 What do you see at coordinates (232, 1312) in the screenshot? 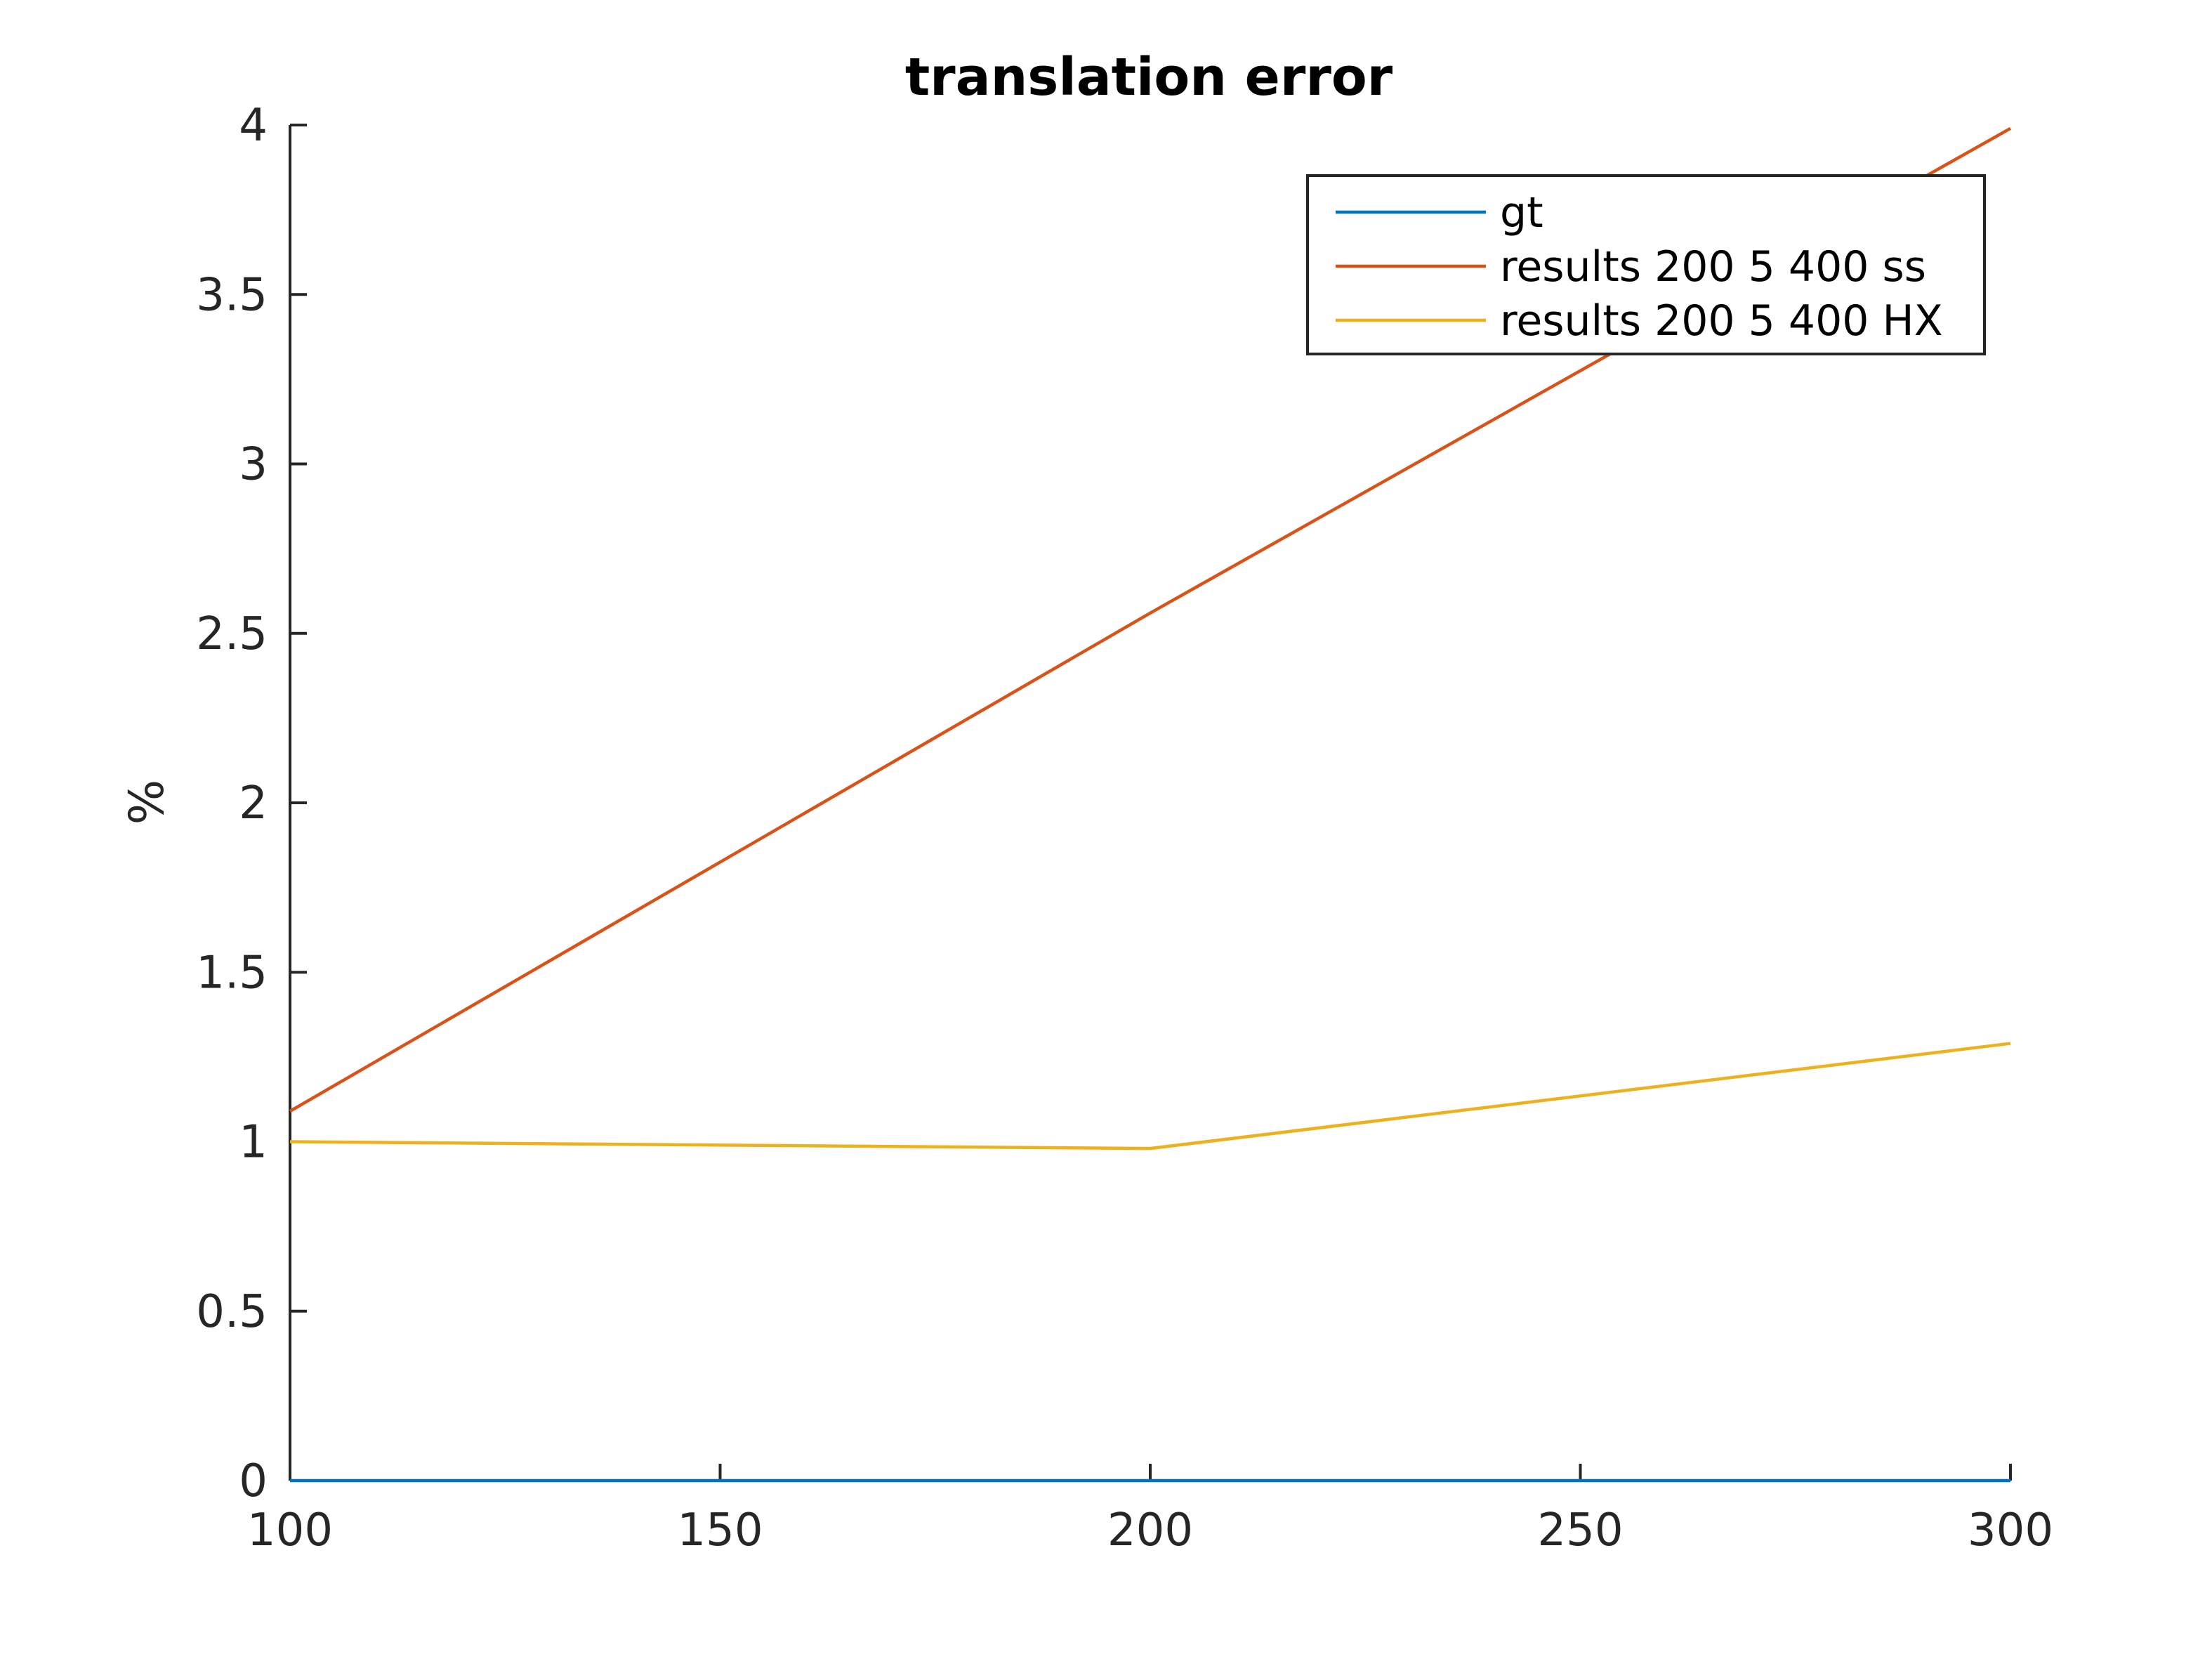
I see `y-tick-label: 0.5` at bounding box center [232, 1312].